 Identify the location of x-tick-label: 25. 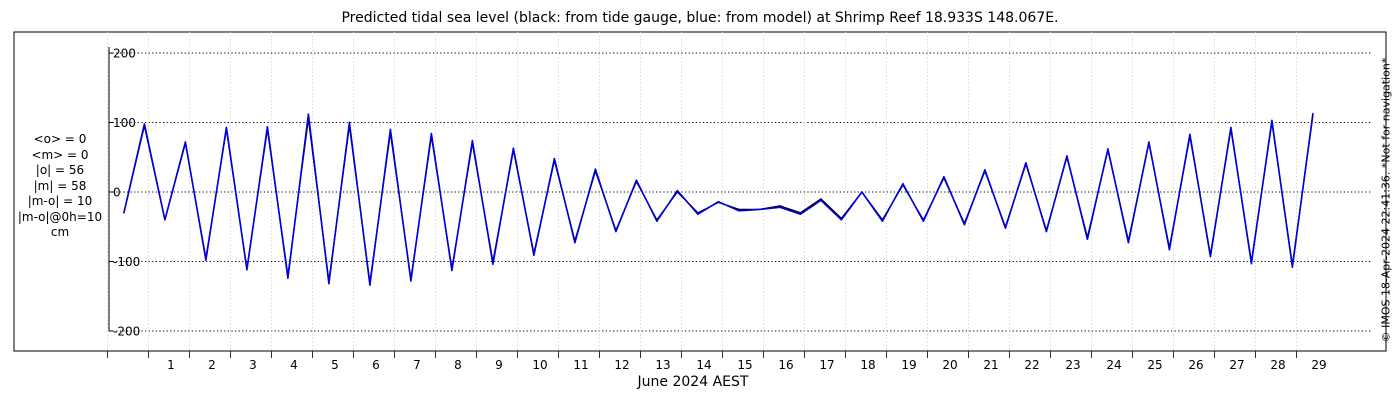
(1154, 365).